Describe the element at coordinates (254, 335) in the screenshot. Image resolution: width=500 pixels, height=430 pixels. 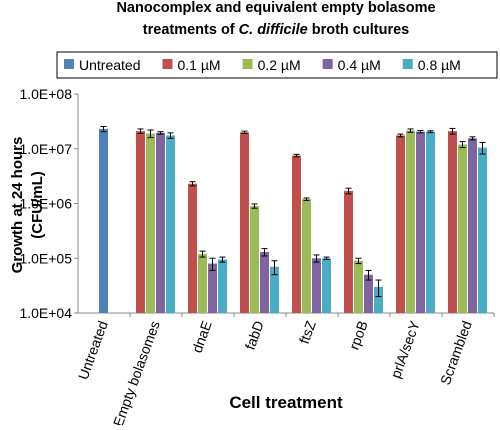
I see `x-tick-label: fabD` at that location.